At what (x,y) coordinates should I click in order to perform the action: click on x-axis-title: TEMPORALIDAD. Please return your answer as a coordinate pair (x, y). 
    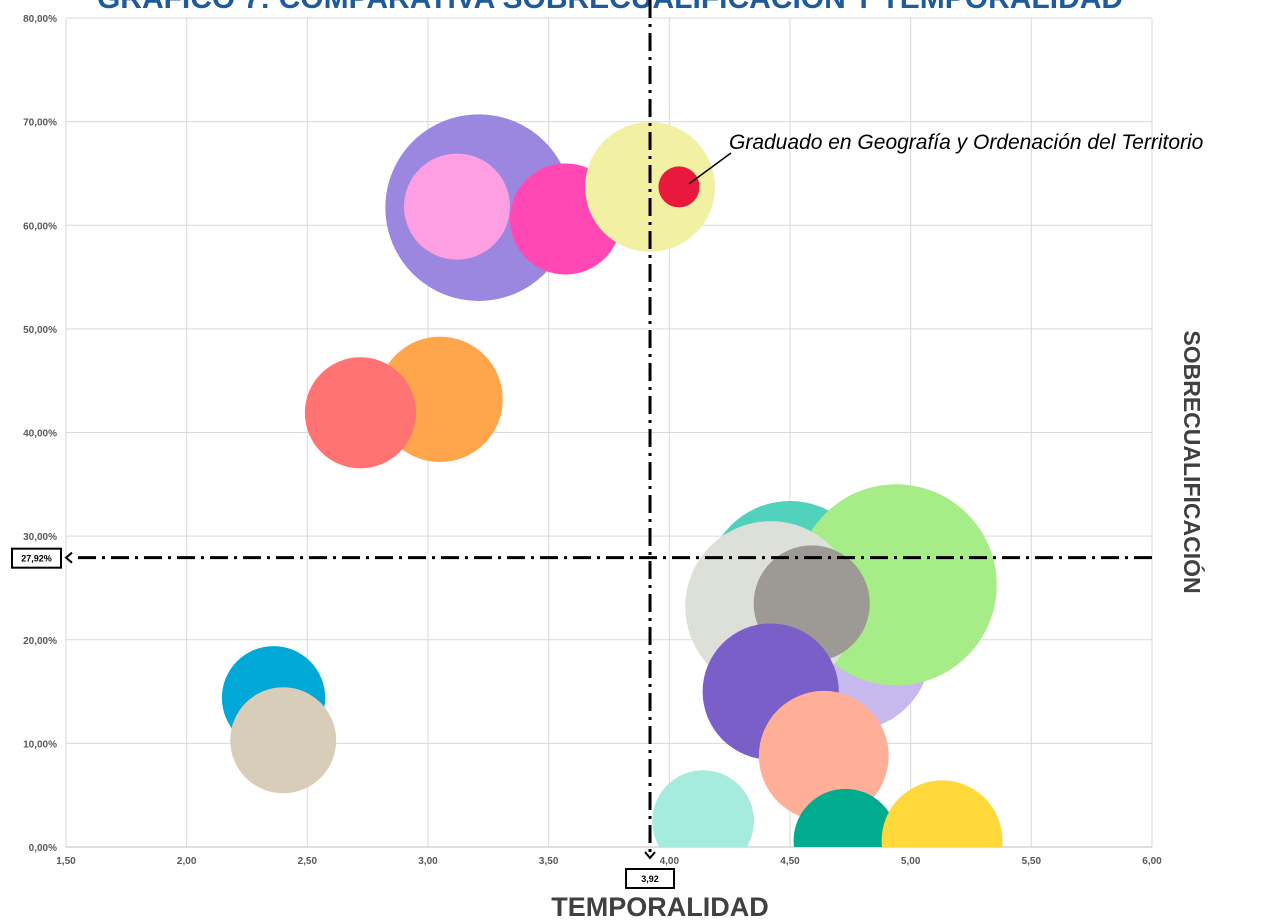
    Looking at the image, I should click on (660, 907).